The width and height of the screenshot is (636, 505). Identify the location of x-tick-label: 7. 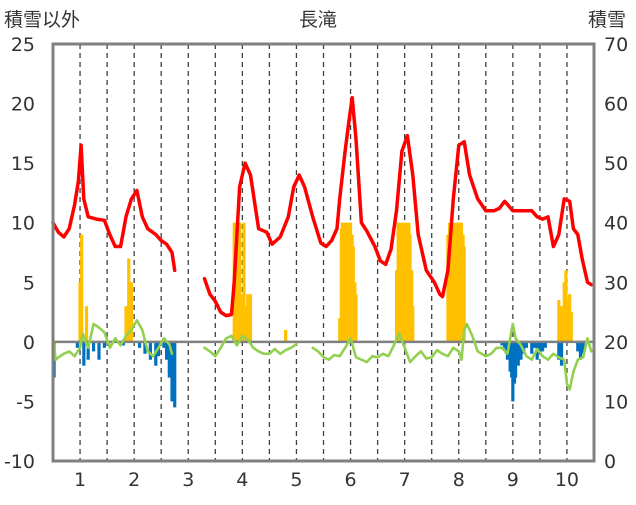
(405, 480).